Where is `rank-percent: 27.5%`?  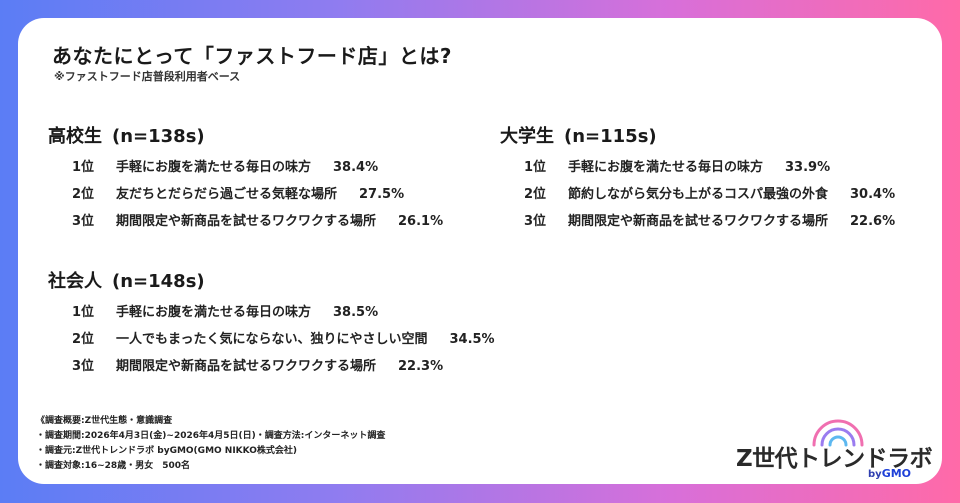 rank-percent: 27.5% is located at coordinates (382, 194).